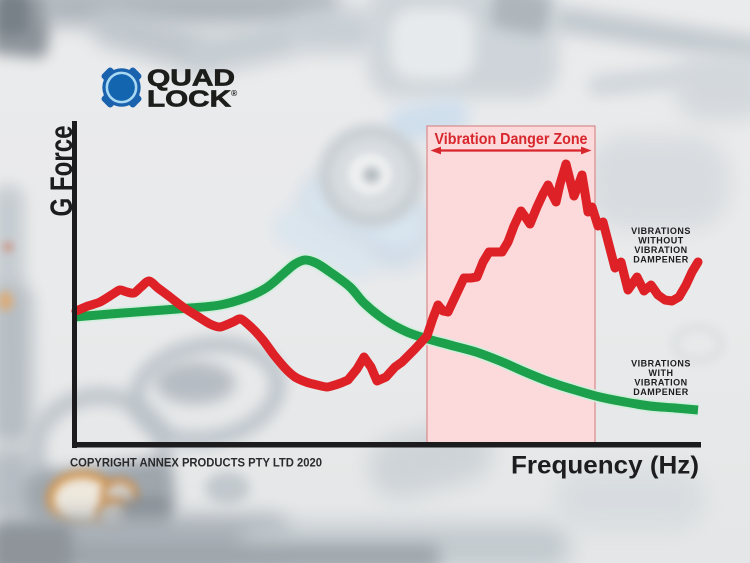  Describe the element at coordinates (661, 241) in the screenshot. I see `svg-text: WITHOUT` at that location.